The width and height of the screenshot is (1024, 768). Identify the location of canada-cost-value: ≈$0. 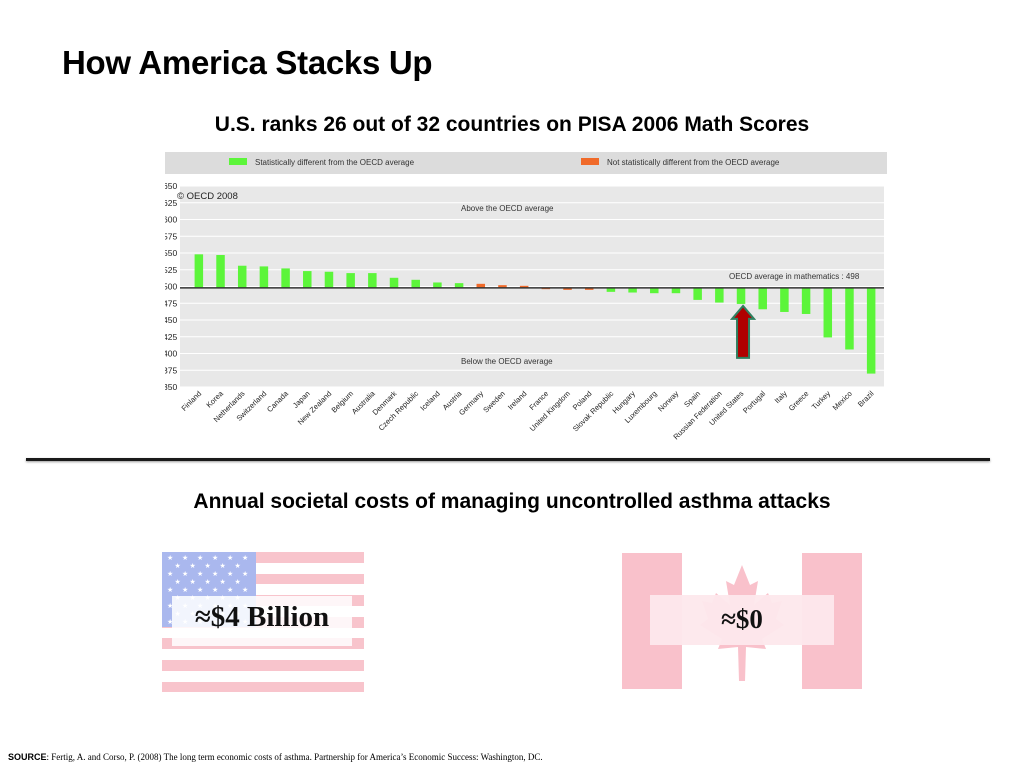
(742, 619).